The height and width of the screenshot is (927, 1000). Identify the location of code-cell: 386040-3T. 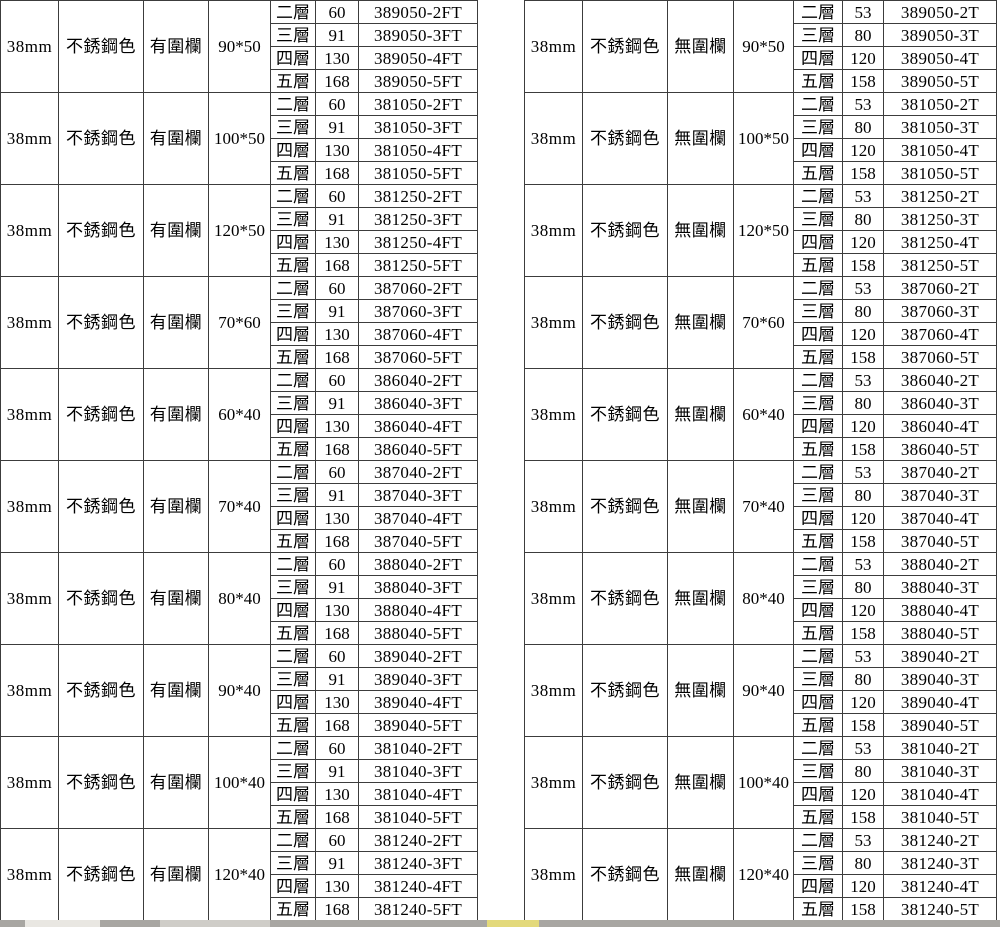
(940, 403).